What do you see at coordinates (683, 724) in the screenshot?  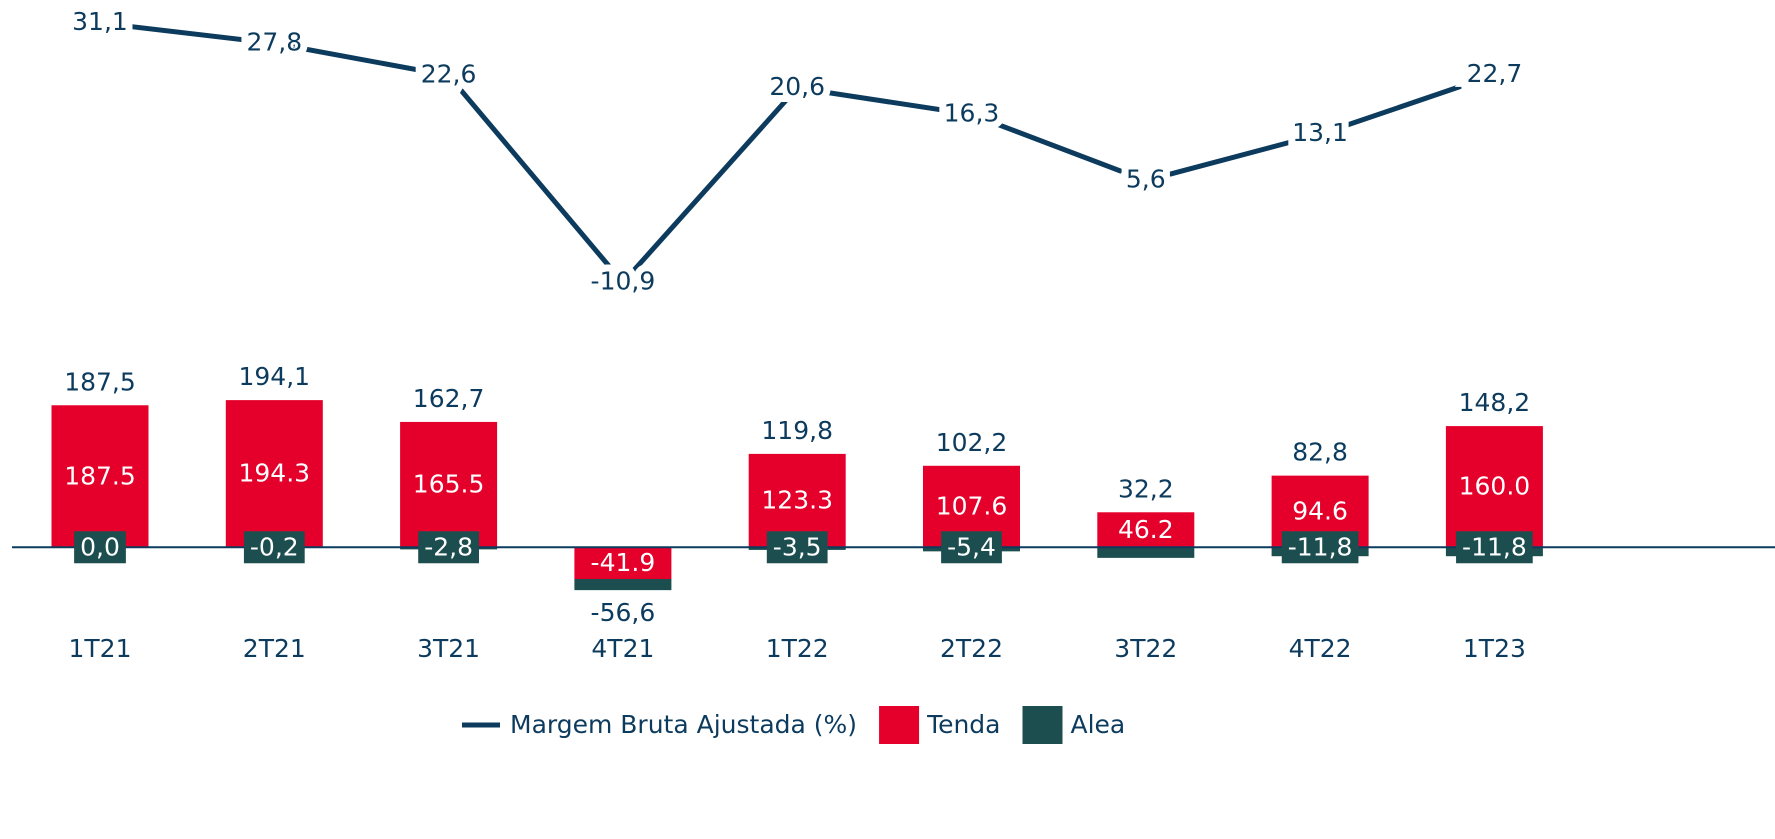 I see `legend-label: Margem Bruta Ajustada (%)` at bounding box center [683, 724].